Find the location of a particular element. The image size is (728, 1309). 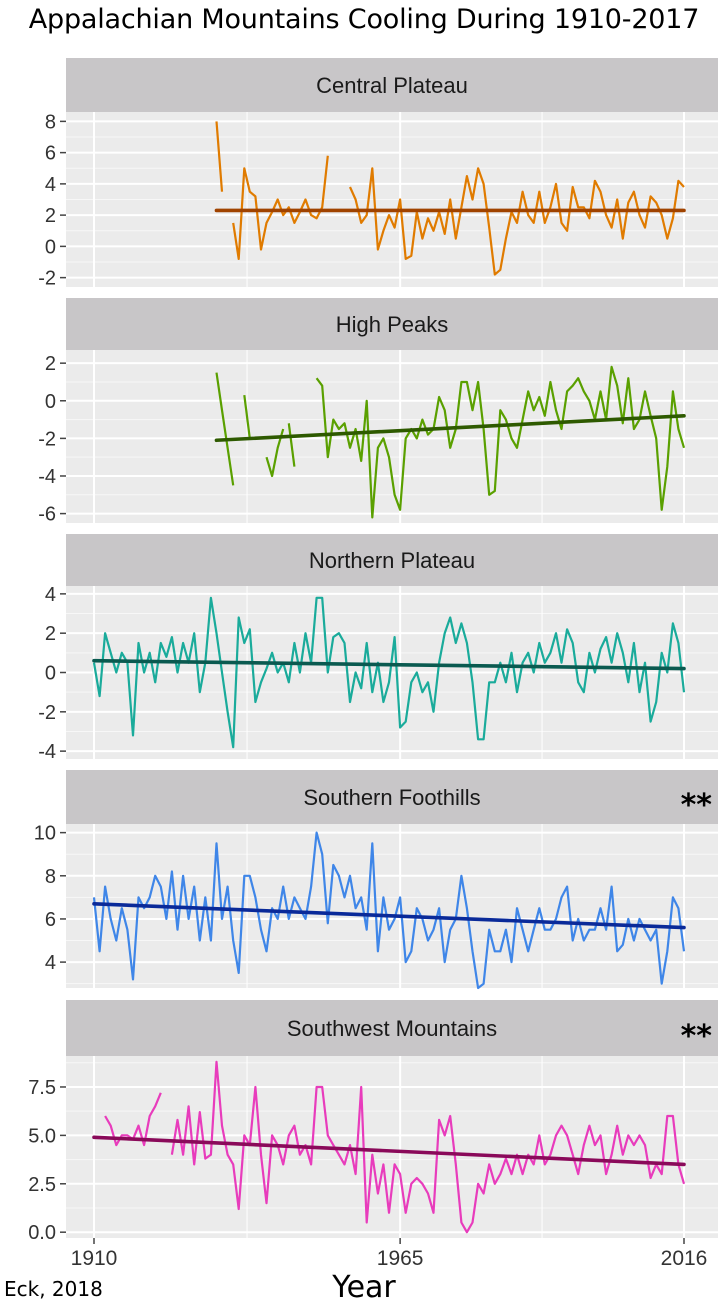

panel-plot-background is located at coordinates (392, 436).